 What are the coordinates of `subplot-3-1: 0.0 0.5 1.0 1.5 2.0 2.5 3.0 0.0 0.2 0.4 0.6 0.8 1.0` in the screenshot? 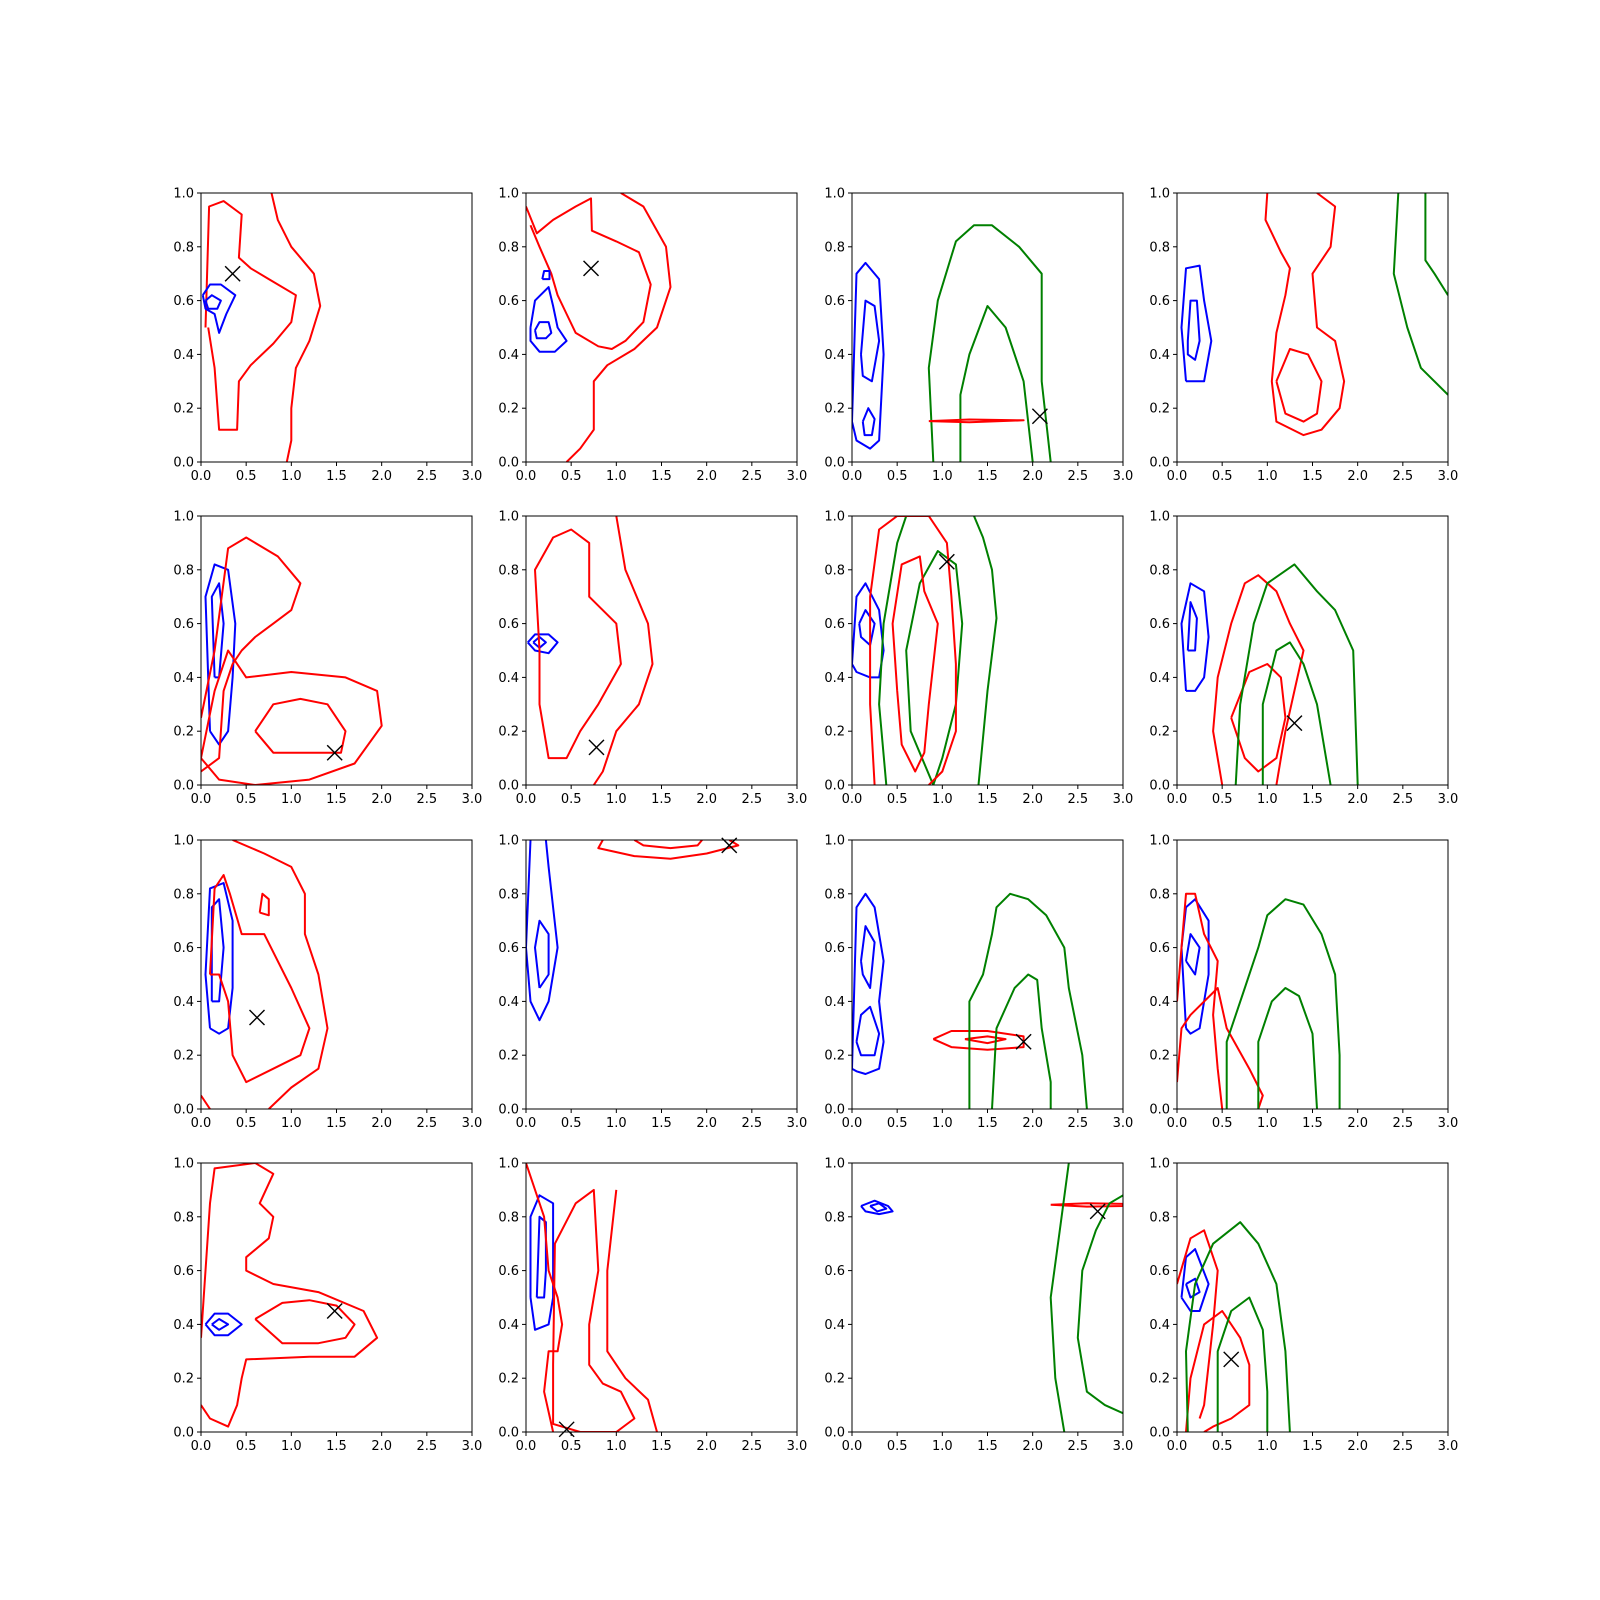 It's located at (327, 983).